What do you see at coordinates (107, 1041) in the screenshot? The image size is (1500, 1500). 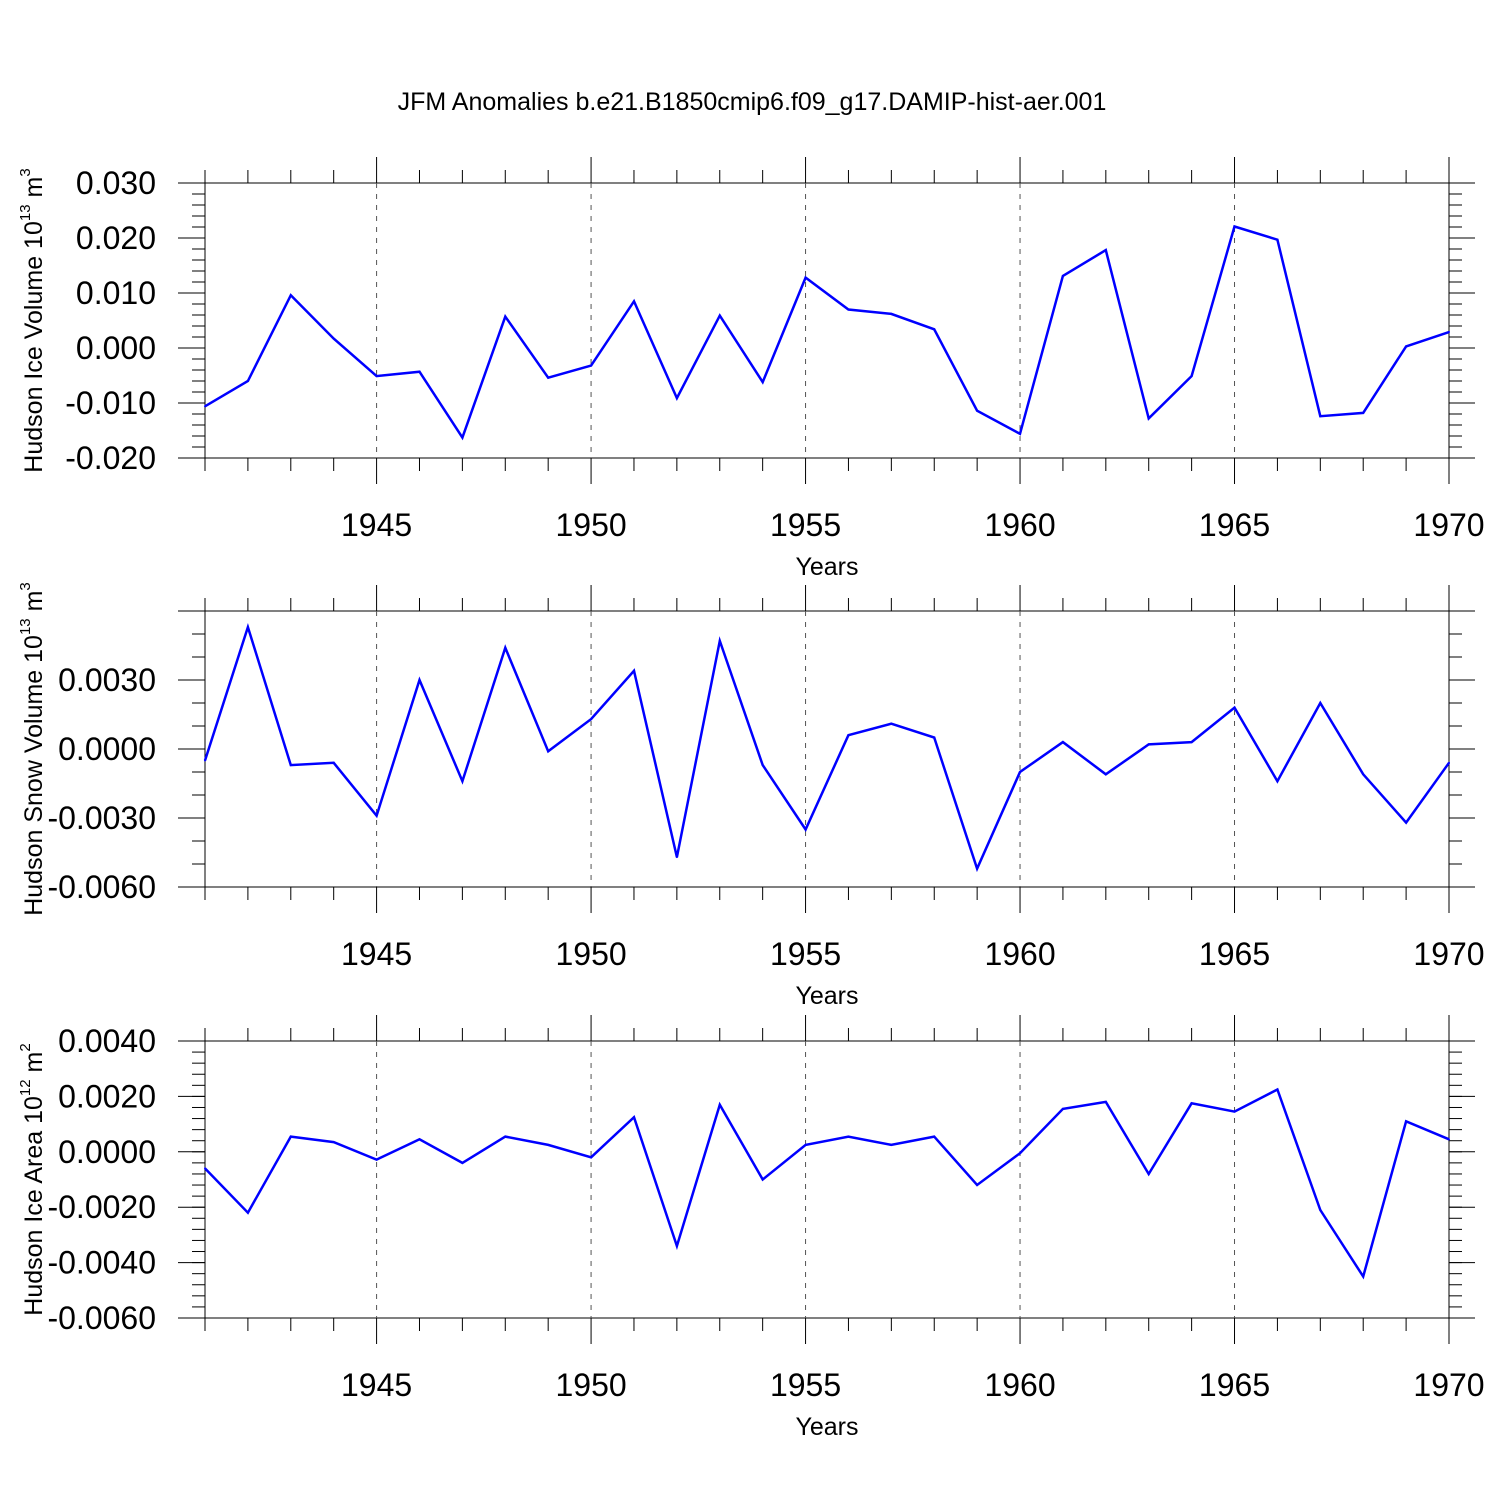 I see `y-tick-label: 0.0040` at bounding box center [107, 1041].